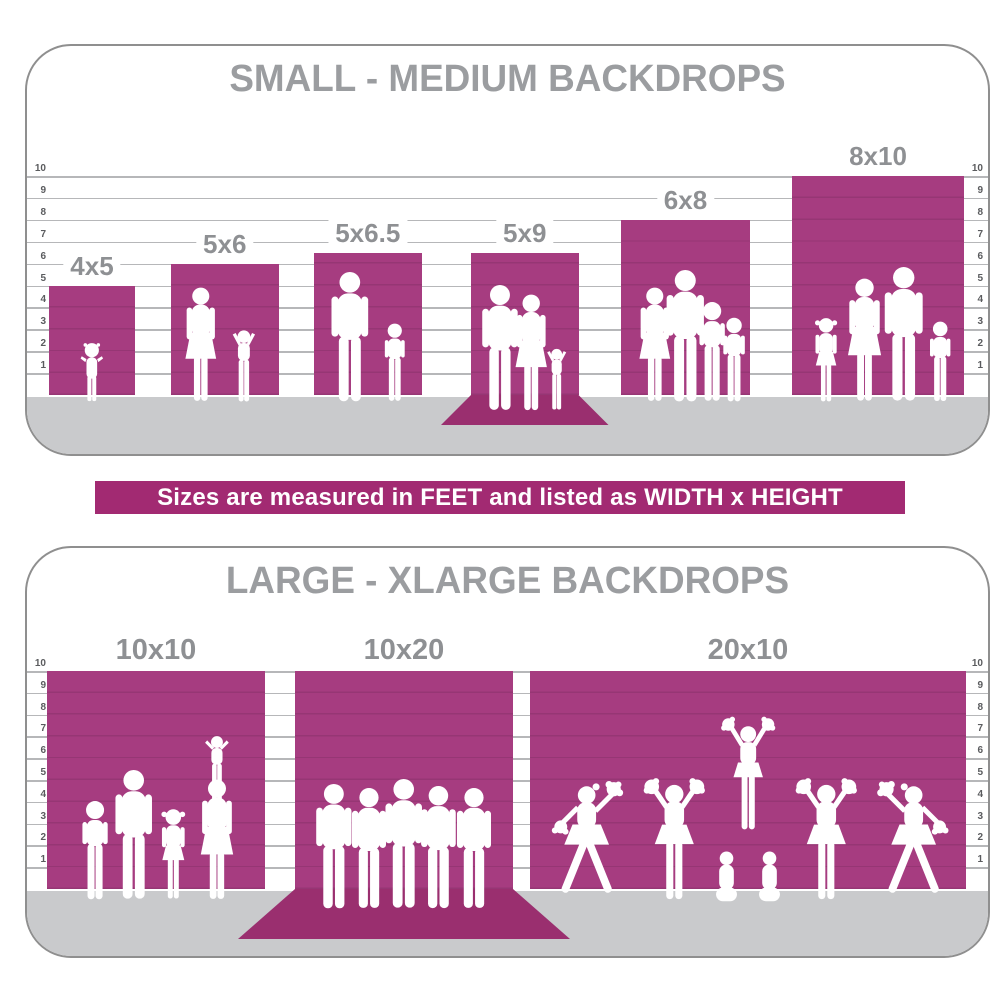 The height and width of the screenshot is (1000, 1000). What do you see at coordinates (217, 768) in the screenshot?
I see `silhouette-child-v` at bounding box center [217, 768].